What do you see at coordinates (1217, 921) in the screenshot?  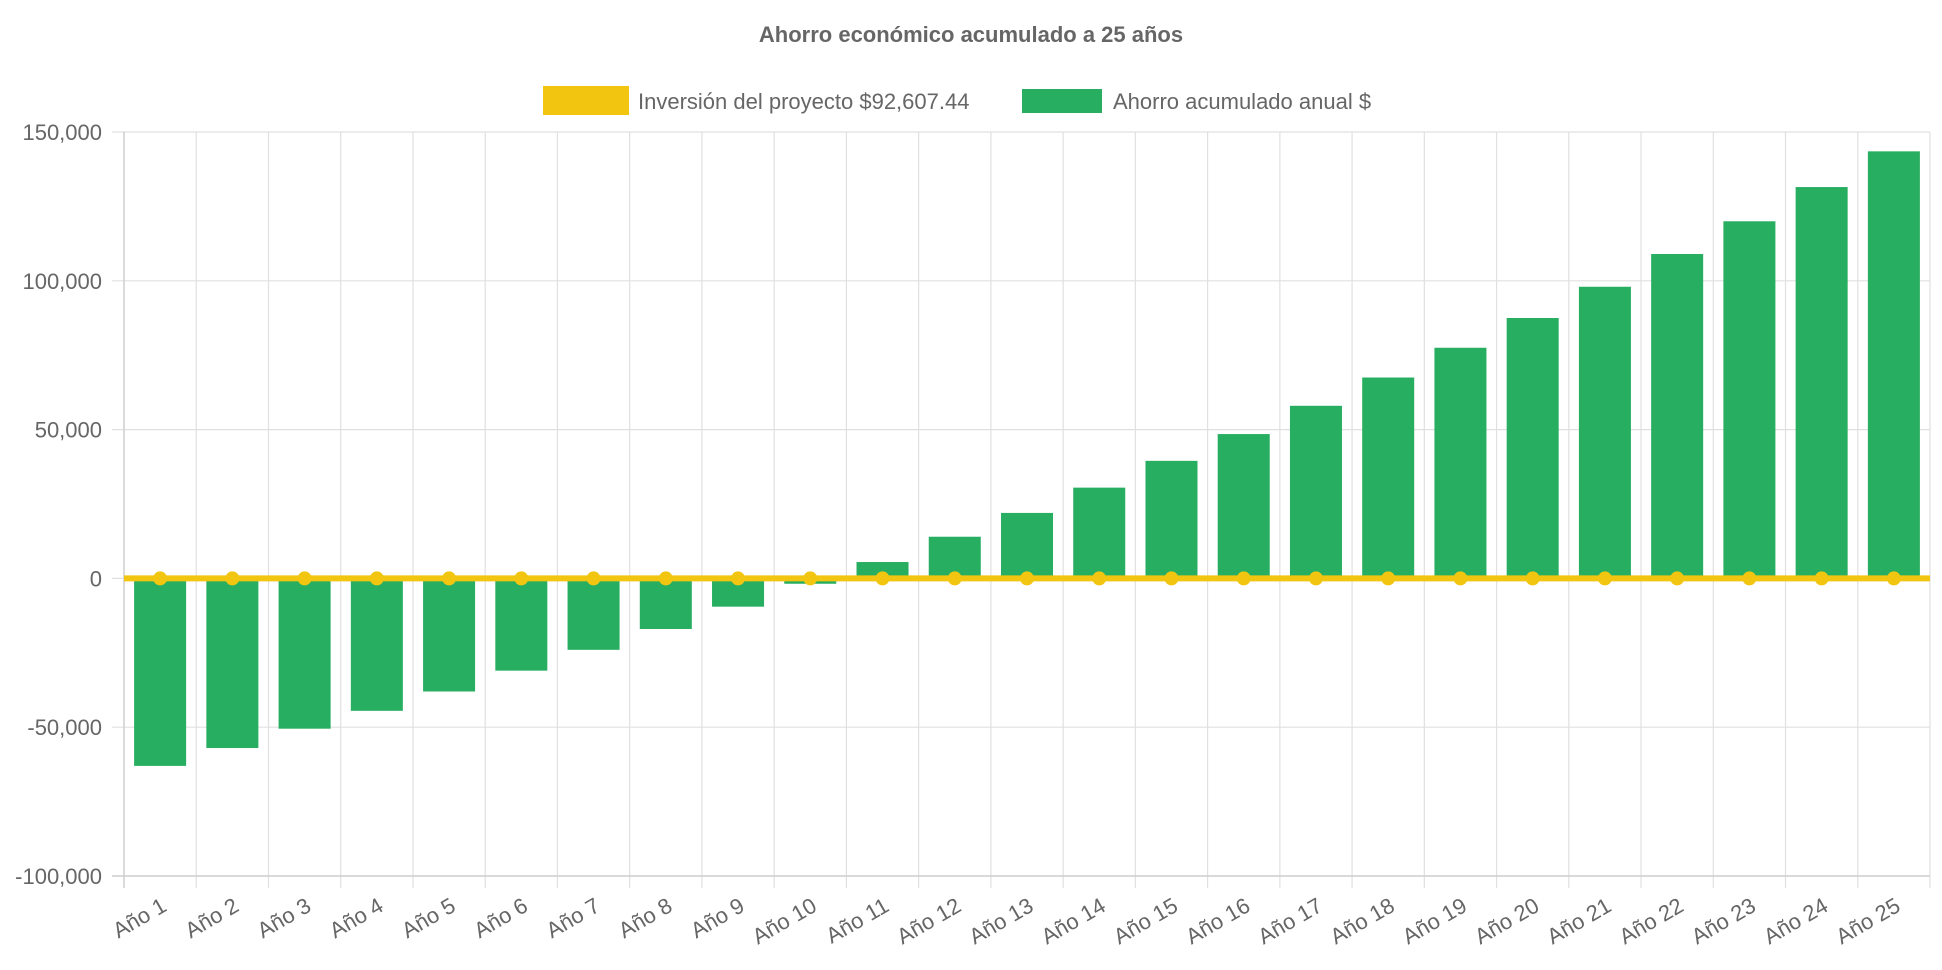 I see `x-tick-label: Año 16` at bounding box center [1217, 921].